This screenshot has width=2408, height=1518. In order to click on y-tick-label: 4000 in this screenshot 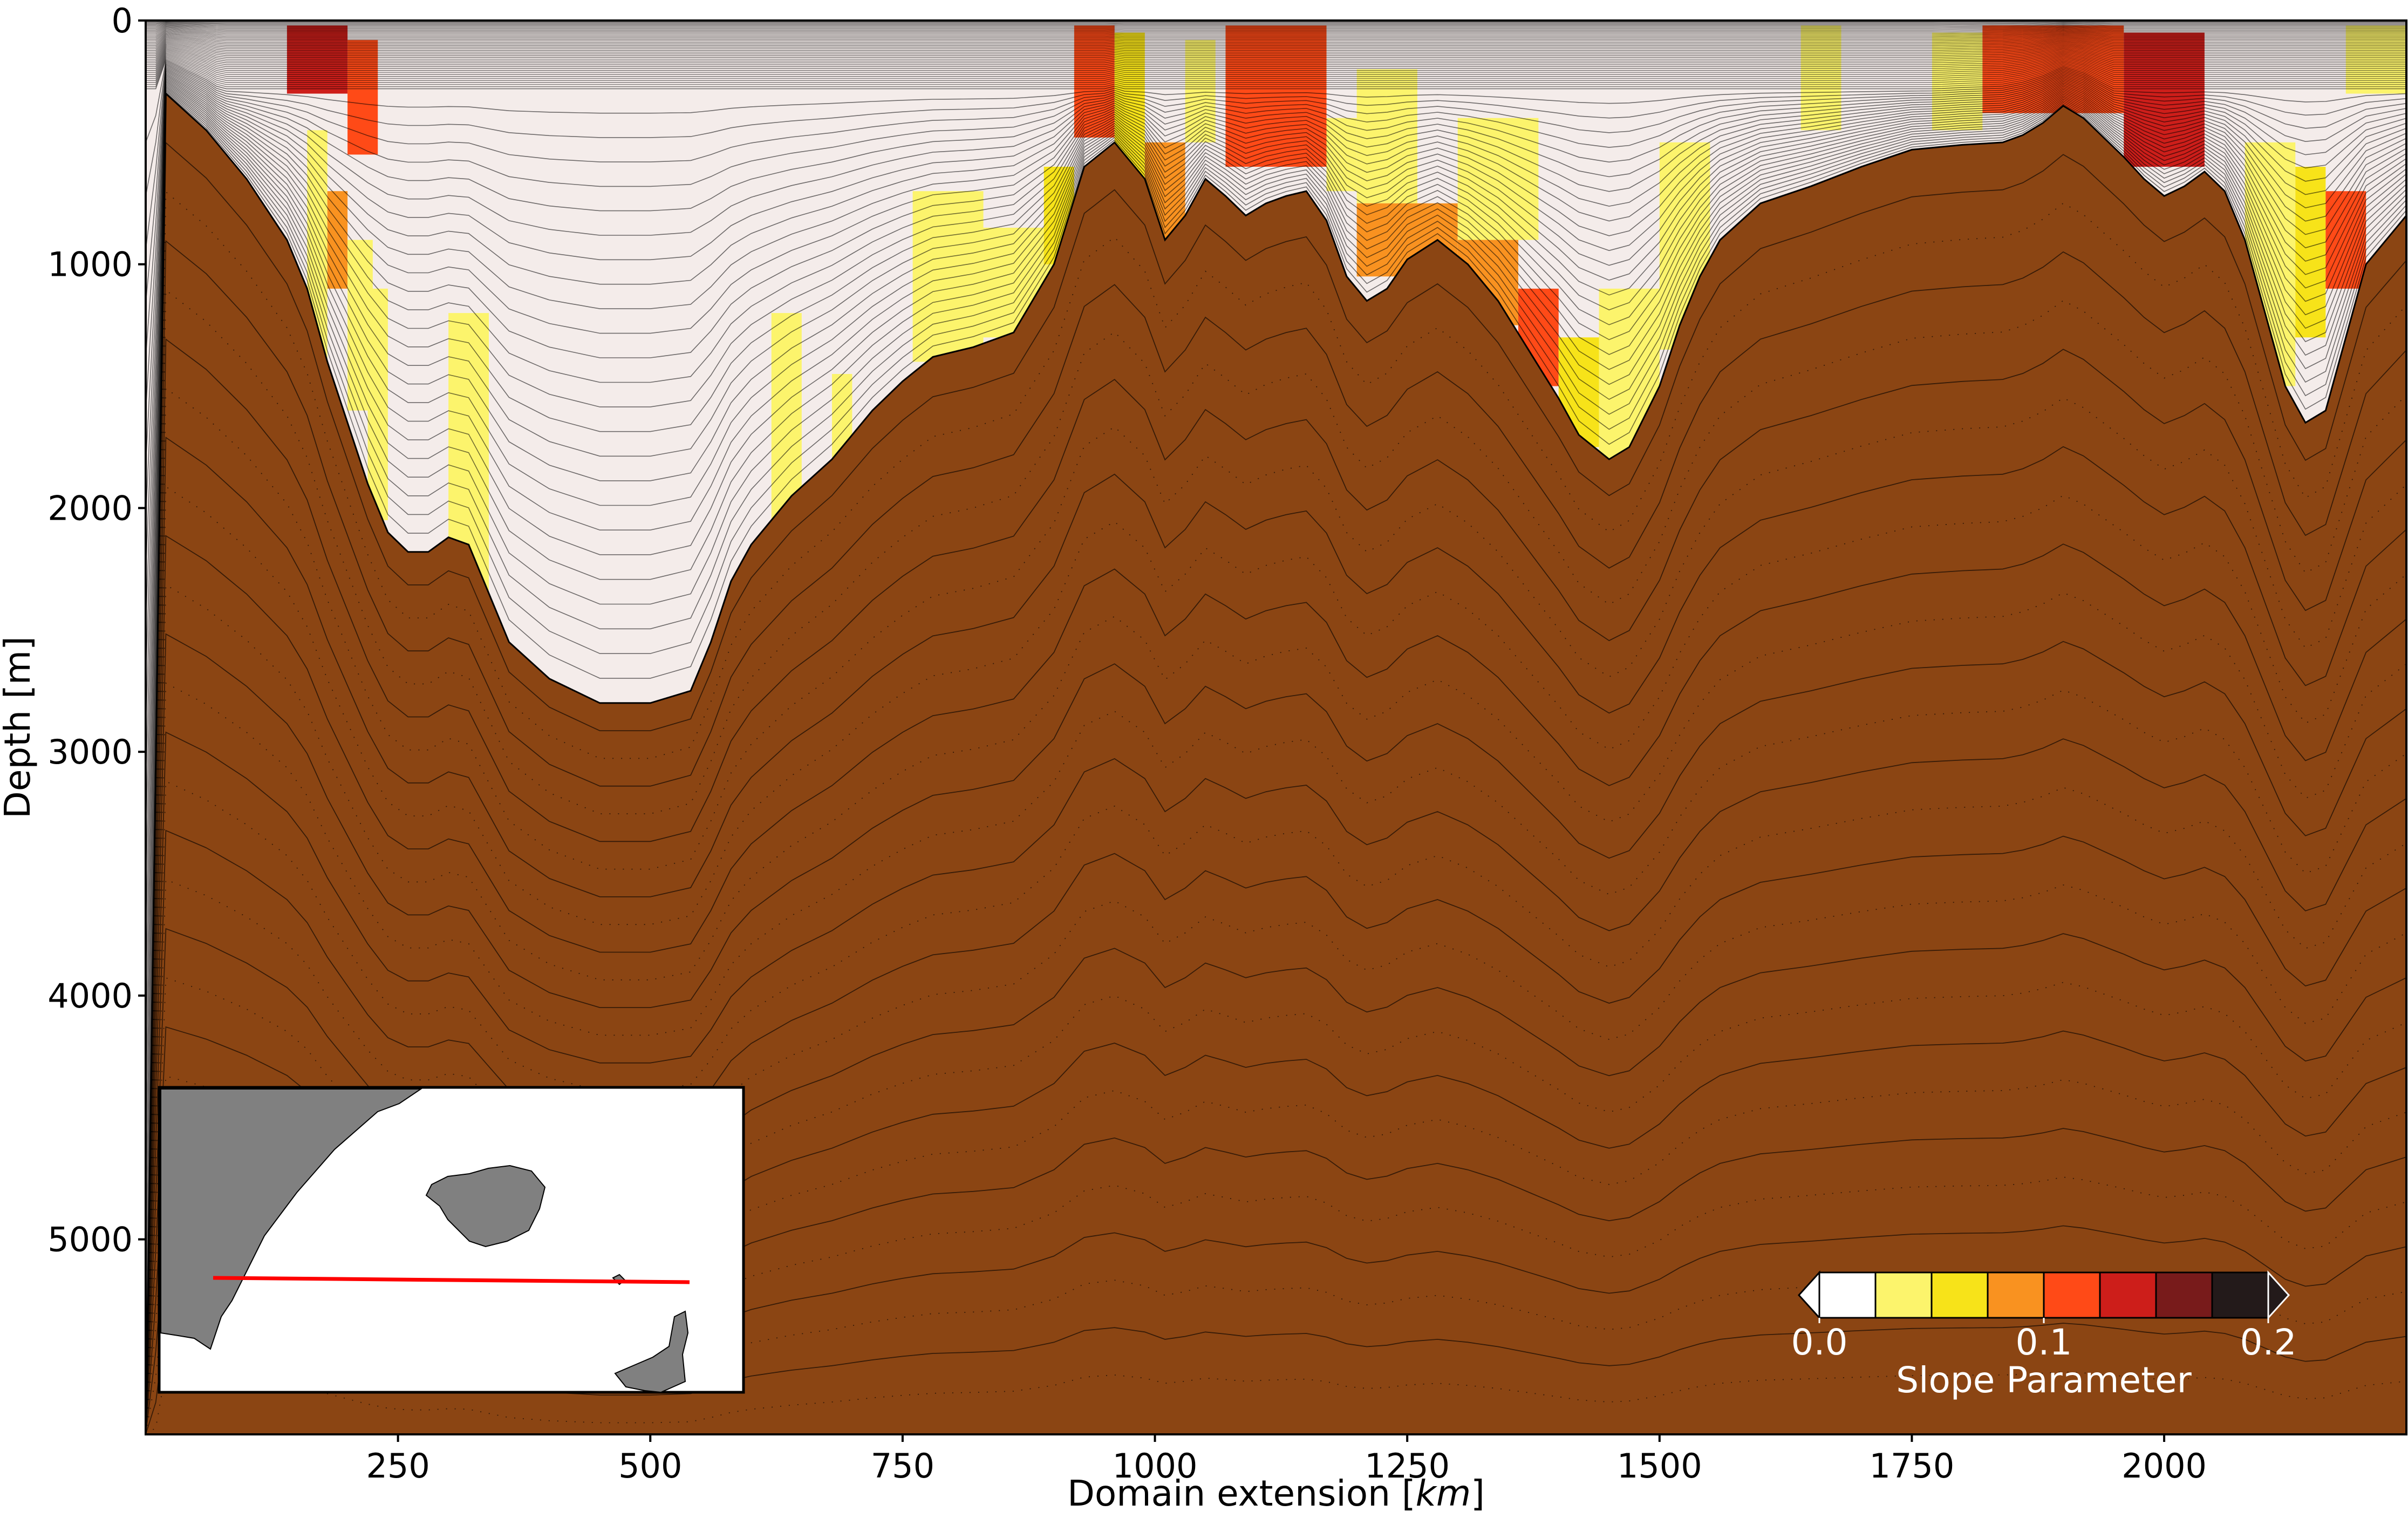, I will do `click(90, 996)`.